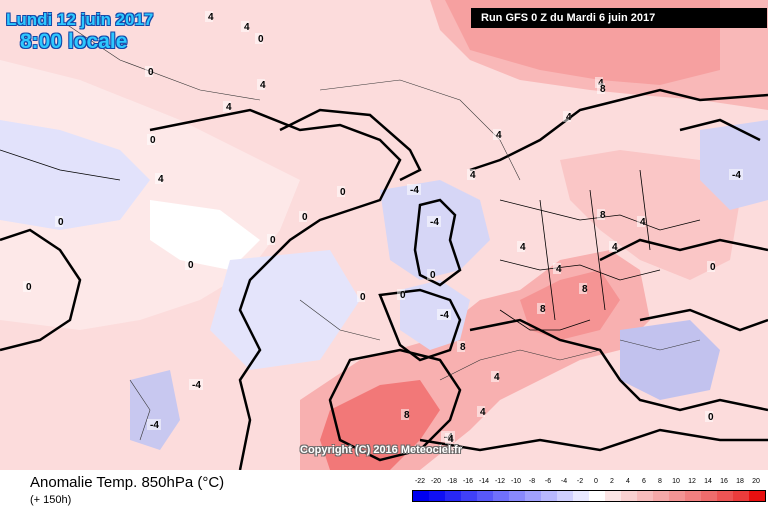  What do you see at coordinates (437, 242) in the screenshot?
I see `britain-coast` at bounding box center [437, 242].